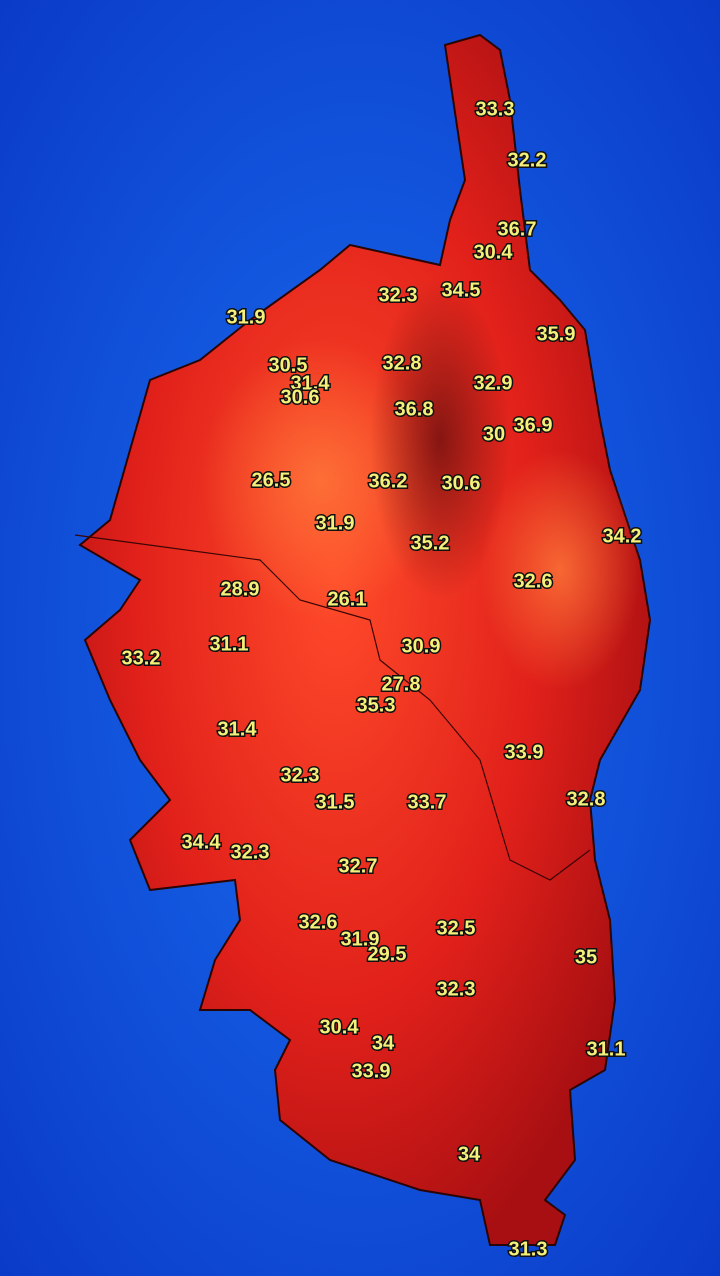  I want to click on temperature-label: 36.2, so click(388, 481).